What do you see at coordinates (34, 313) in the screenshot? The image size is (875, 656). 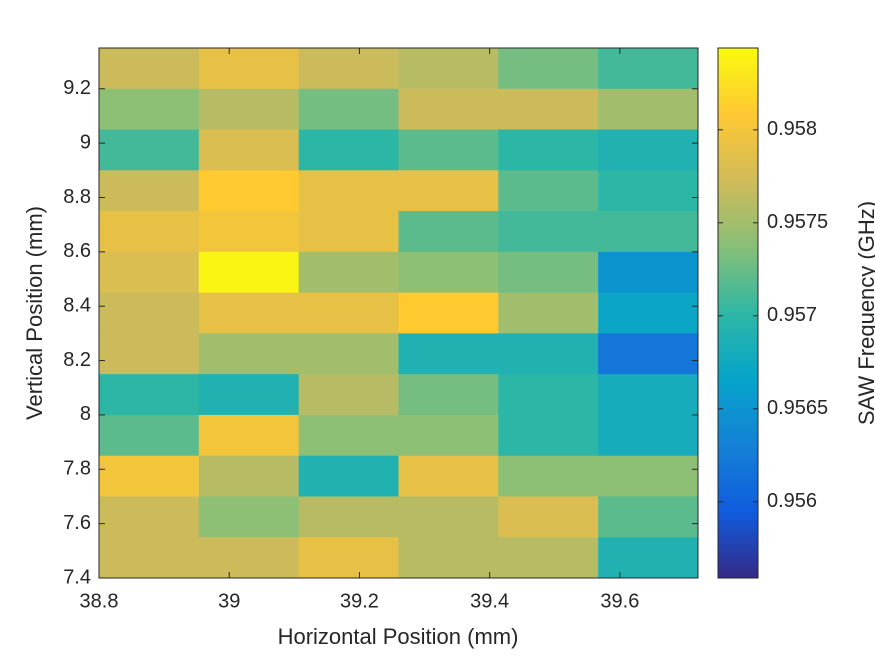 I see `y-axis-label: Vertical Position (mm)` at bounding box center [34, 313].